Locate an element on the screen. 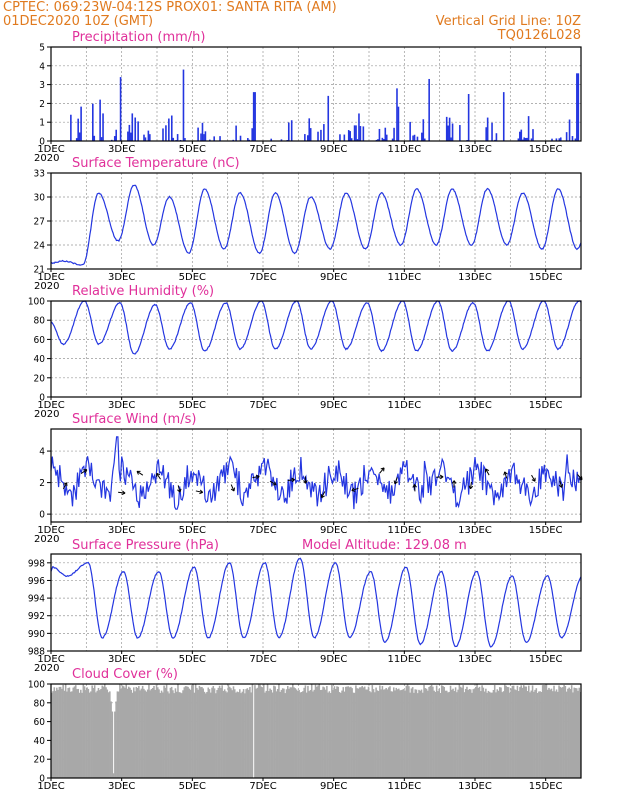 Image resolution: width=618 pixels, height=800 pixels. y-tick-label: 33 is located at coordinates (39, 174).